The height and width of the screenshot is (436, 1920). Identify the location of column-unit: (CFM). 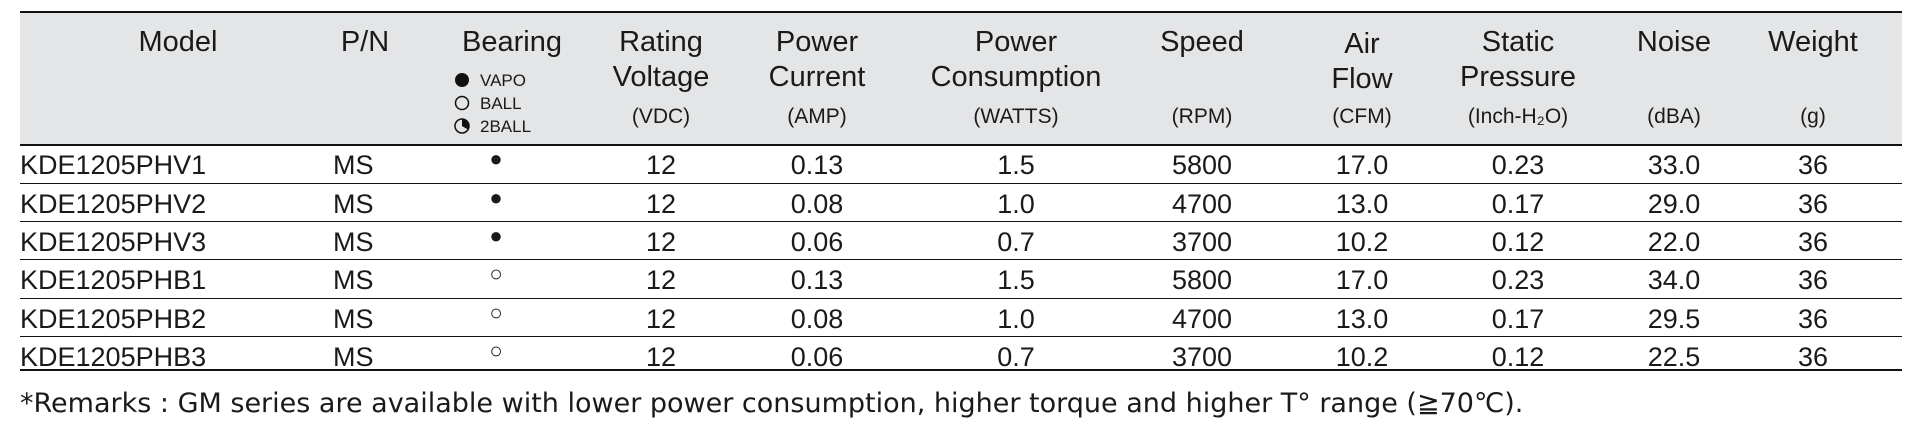
(1362, 116).